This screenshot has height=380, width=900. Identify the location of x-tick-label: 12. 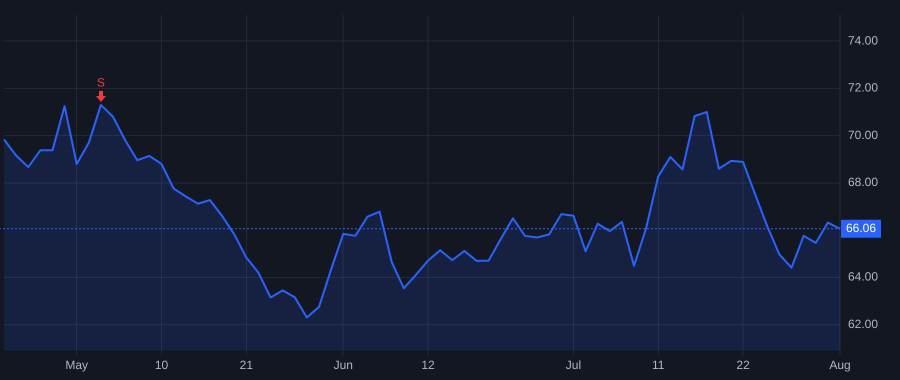
(428, 365).